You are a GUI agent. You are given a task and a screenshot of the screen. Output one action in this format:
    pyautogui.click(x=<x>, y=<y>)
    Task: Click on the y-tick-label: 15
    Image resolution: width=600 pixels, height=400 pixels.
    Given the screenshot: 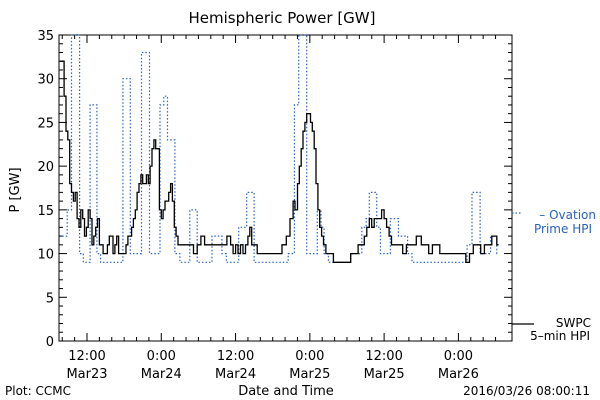 What is the action you would take?
    pyautogui.click(x=45, y=211)
    